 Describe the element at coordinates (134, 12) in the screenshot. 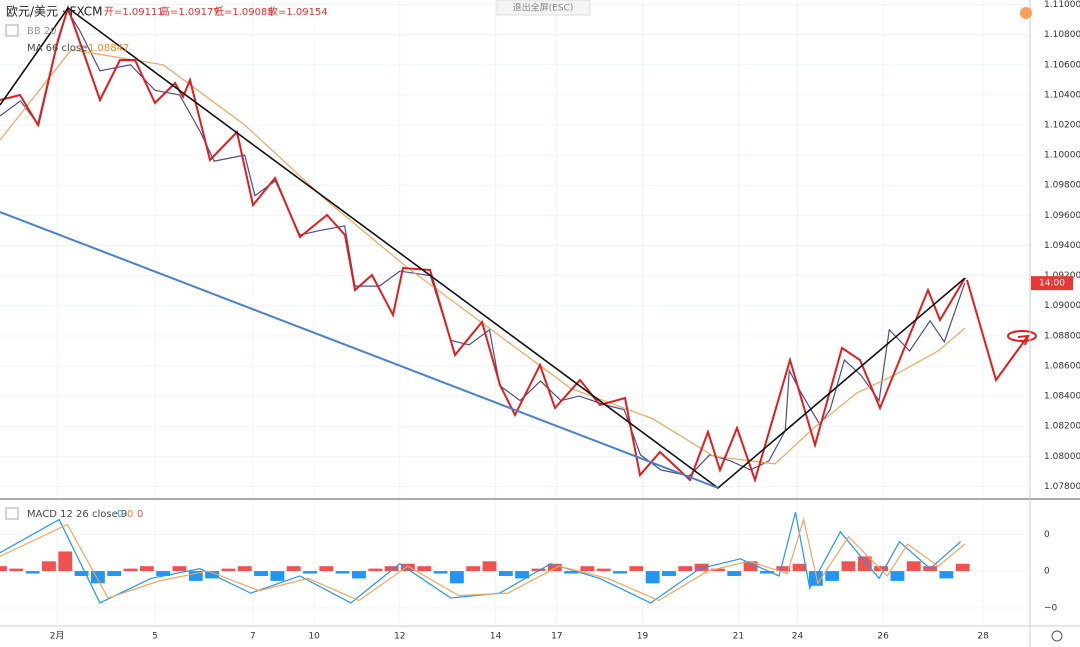

I see `ohlc-open: 开=1.09111` at that location.